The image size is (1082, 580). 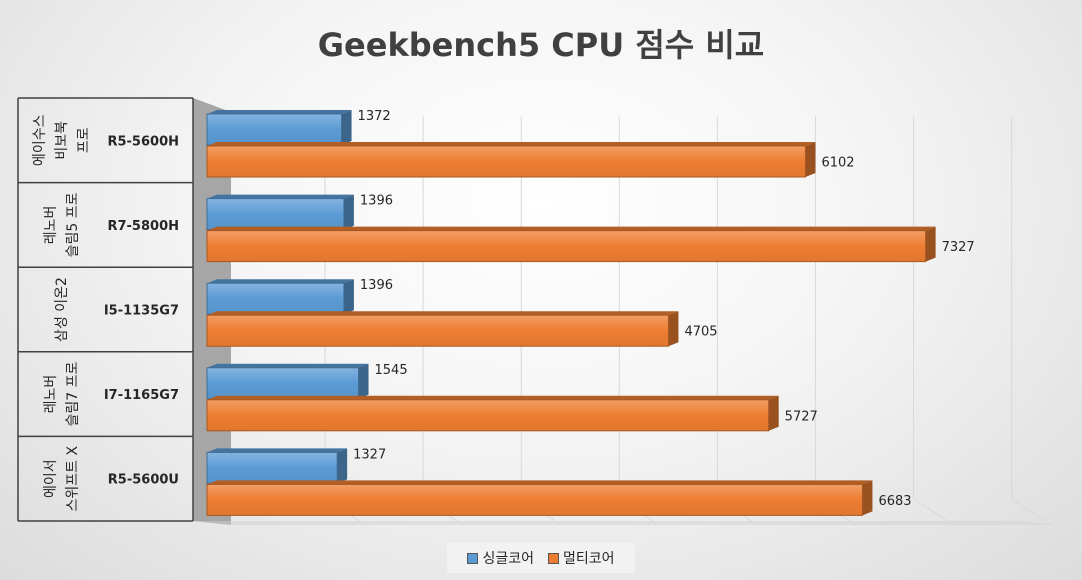 What do you see at coordinates (541, 45) in the screenshot?
I see `chart-title: Geekbench5 CPU 점수 비교` at bounding box center [541, 45].